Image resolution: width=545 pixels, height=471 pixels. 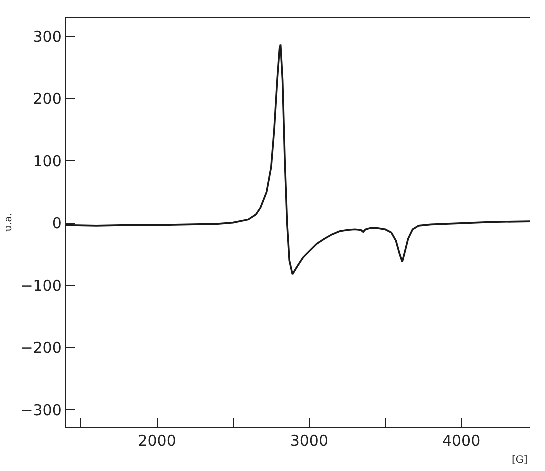 What do you see at coordinates (520, 460) in the screenshot?
I see `x-axis-title: [G]` at bounding box center [520, 460].